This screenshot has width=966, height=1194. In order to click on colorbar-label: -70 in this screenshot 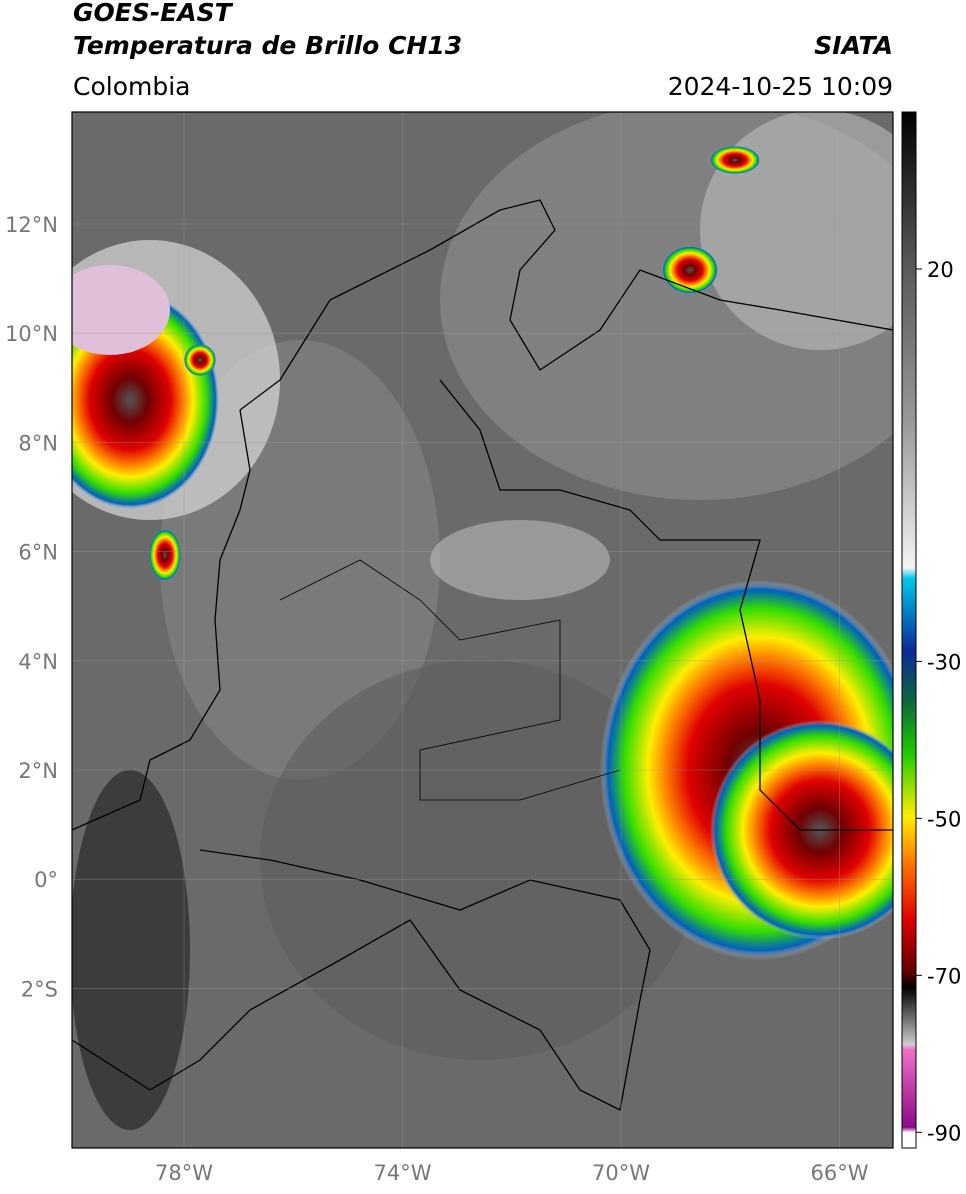, I will do `click(944, 976)`.